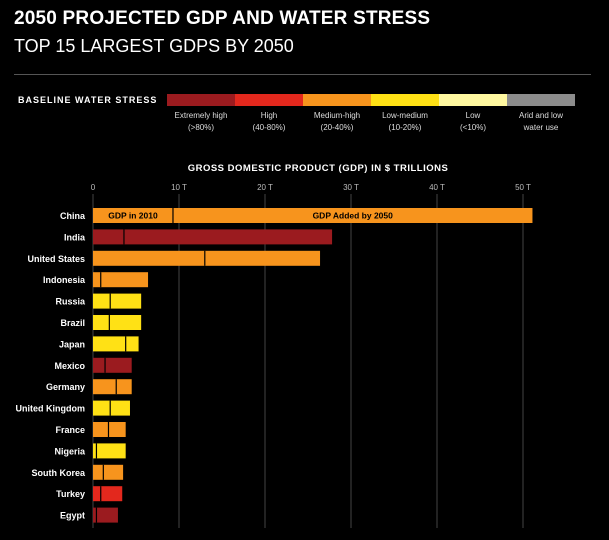 The height and width of the screenshot is (540, 609). What do you see at coordinates (56, 259) in the screenshot?
I see `category-label: United States` at bounding box center [56, 259].